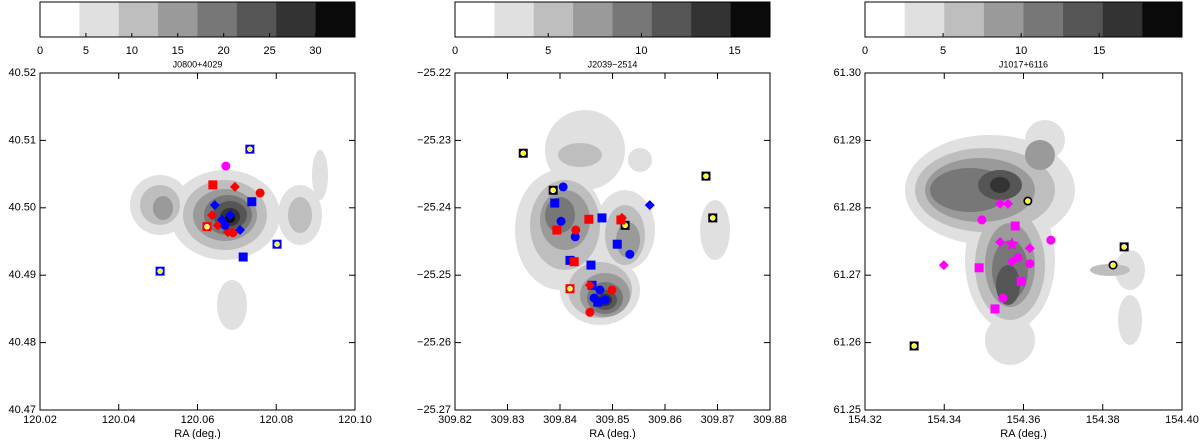  Describe the element at coordinates (269, 51) in the screenshot. I see `colorbar-tick-label: 25` at that location.